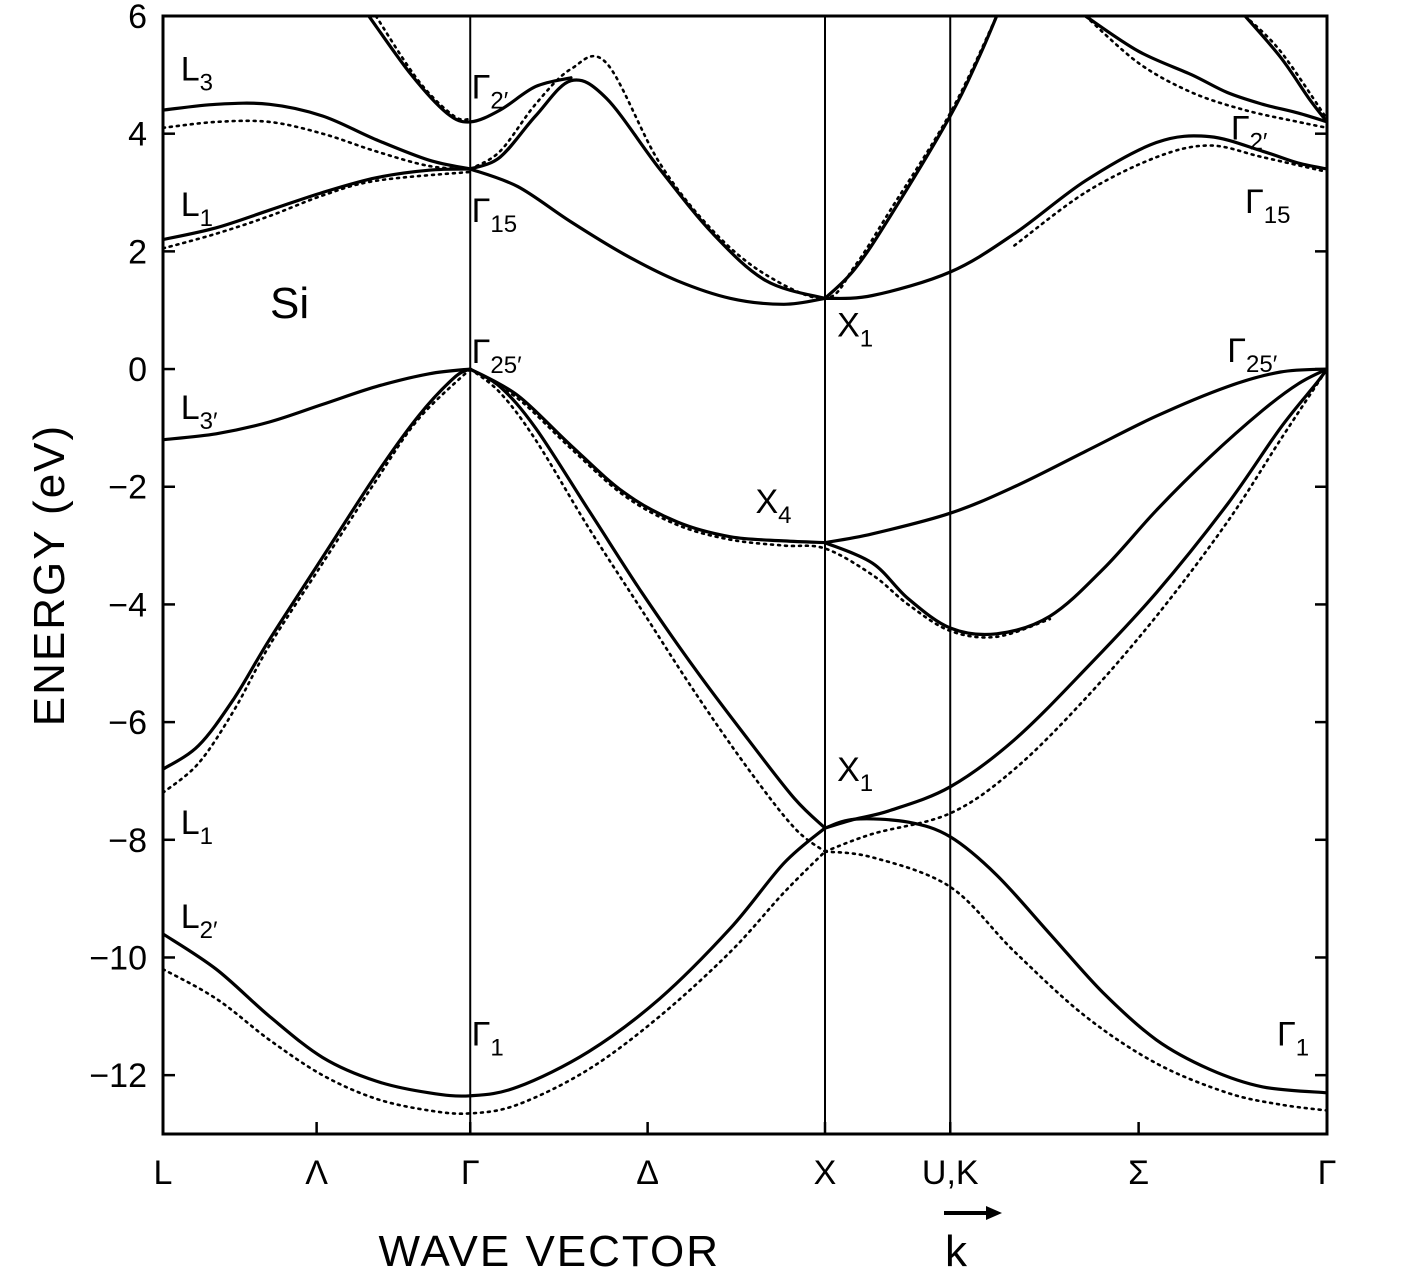 The height and width of the screenshot is (1284, 1402). What do you see at coordinates (137, 135) in the screenshot?
I see `y-tick-label: 4` at bounding box center [137, 135].